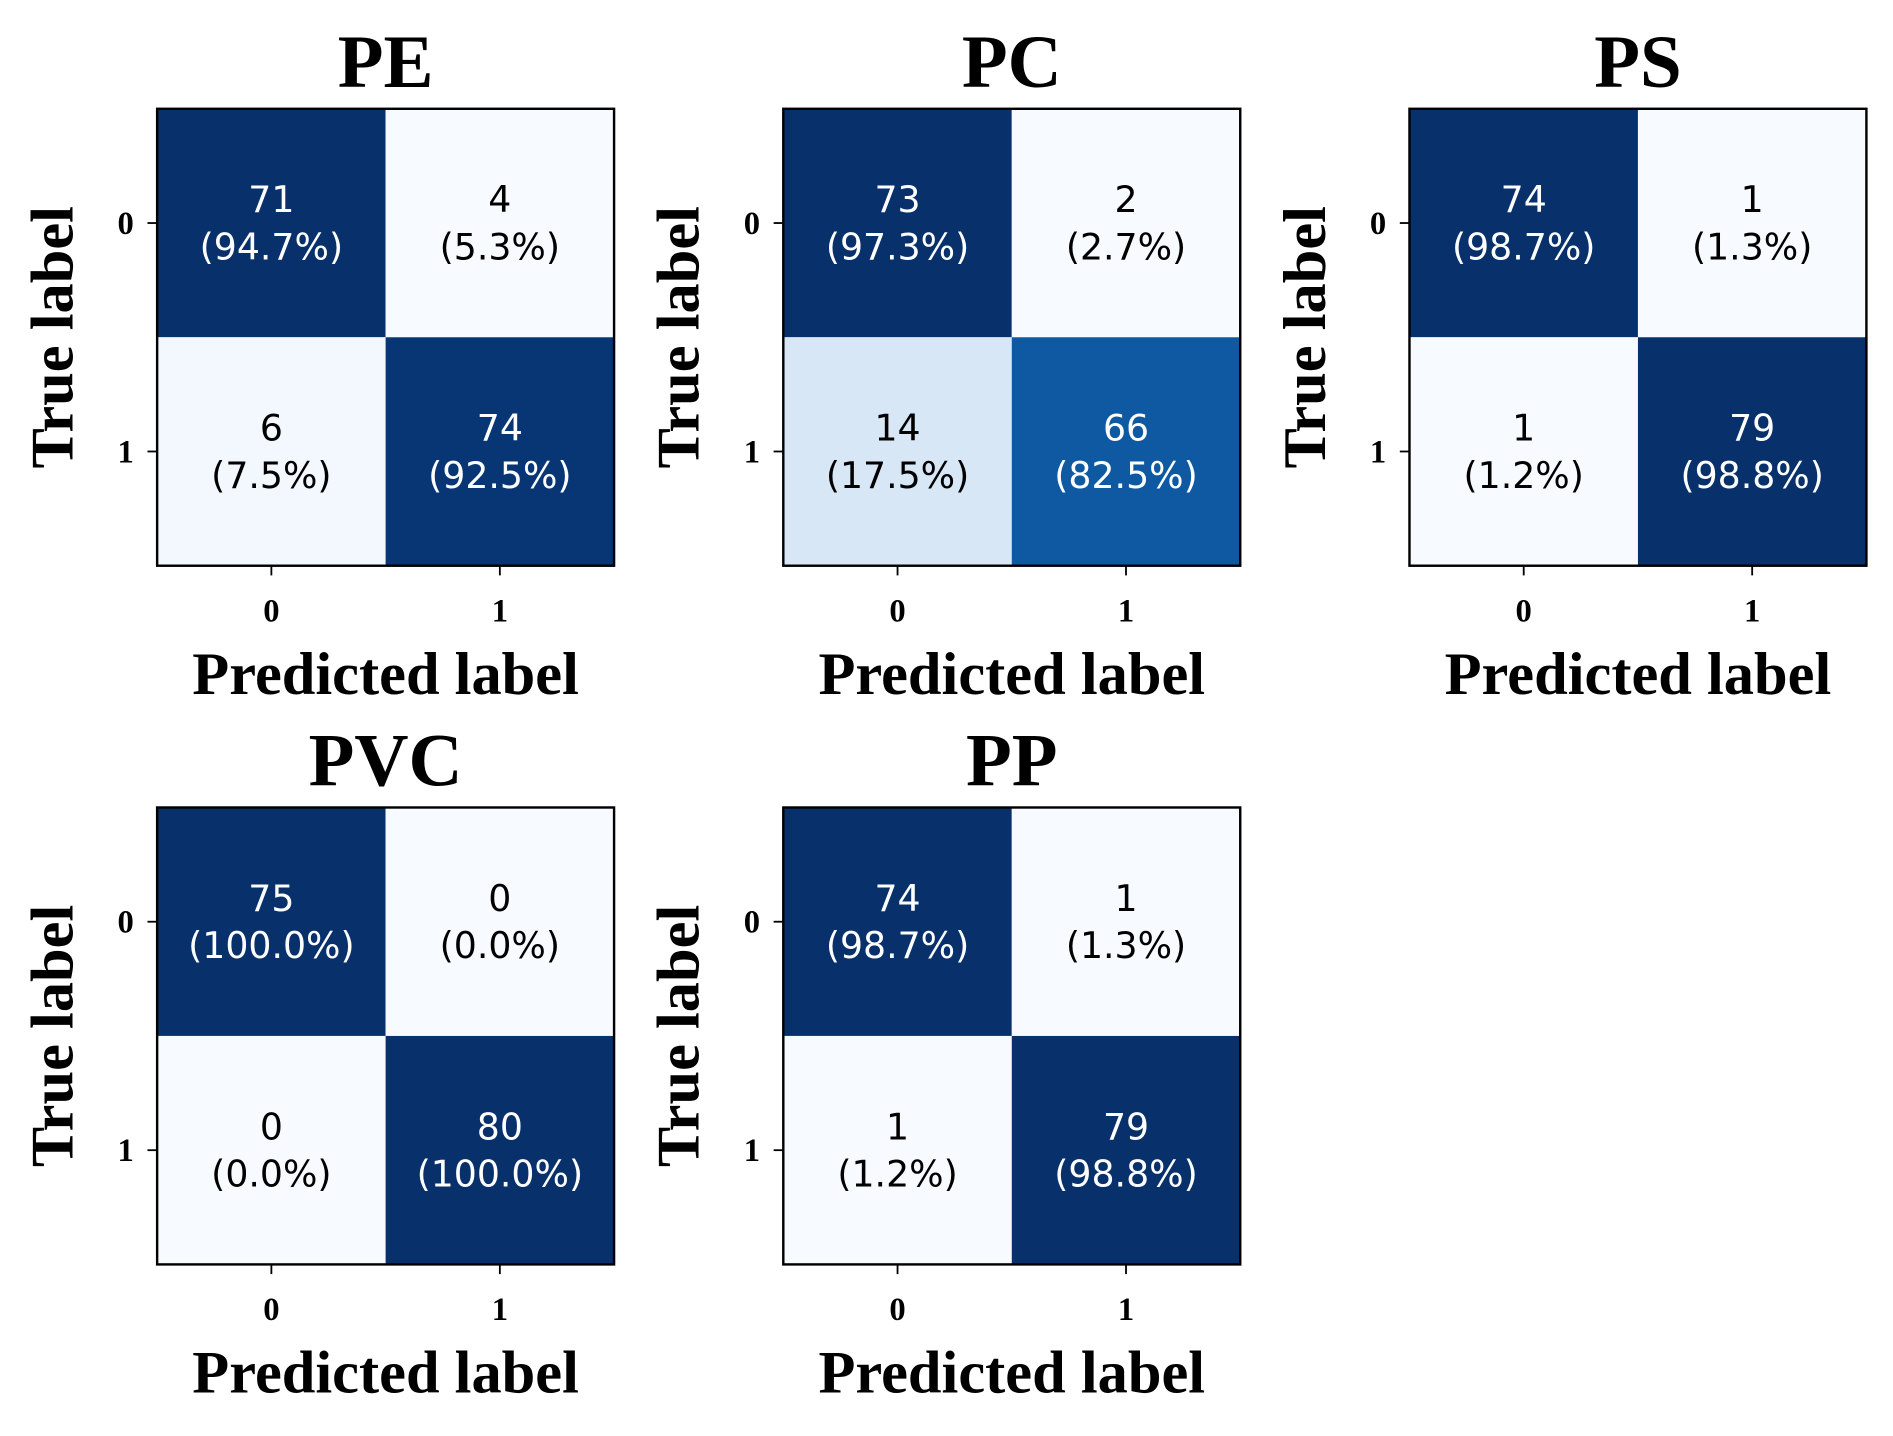 This screenshot has height=1436, width=1893. I want to click on cell-count-label: 66, so click(1126, 428).